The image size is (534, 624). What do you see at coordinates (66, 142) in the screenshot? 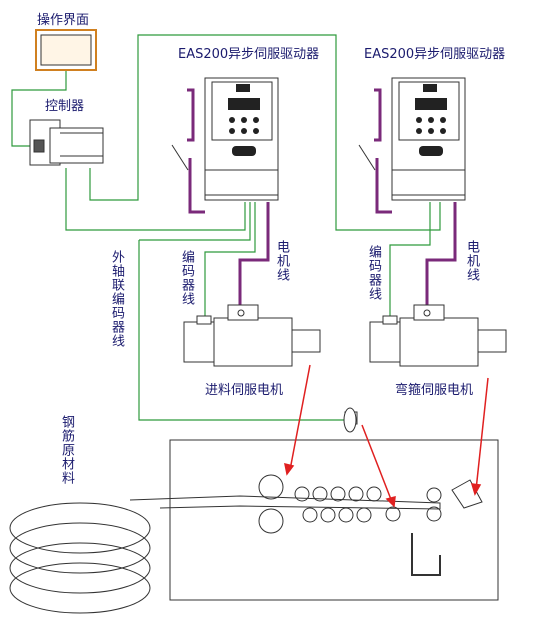
I see `controller` at bounding box center [66, 142].